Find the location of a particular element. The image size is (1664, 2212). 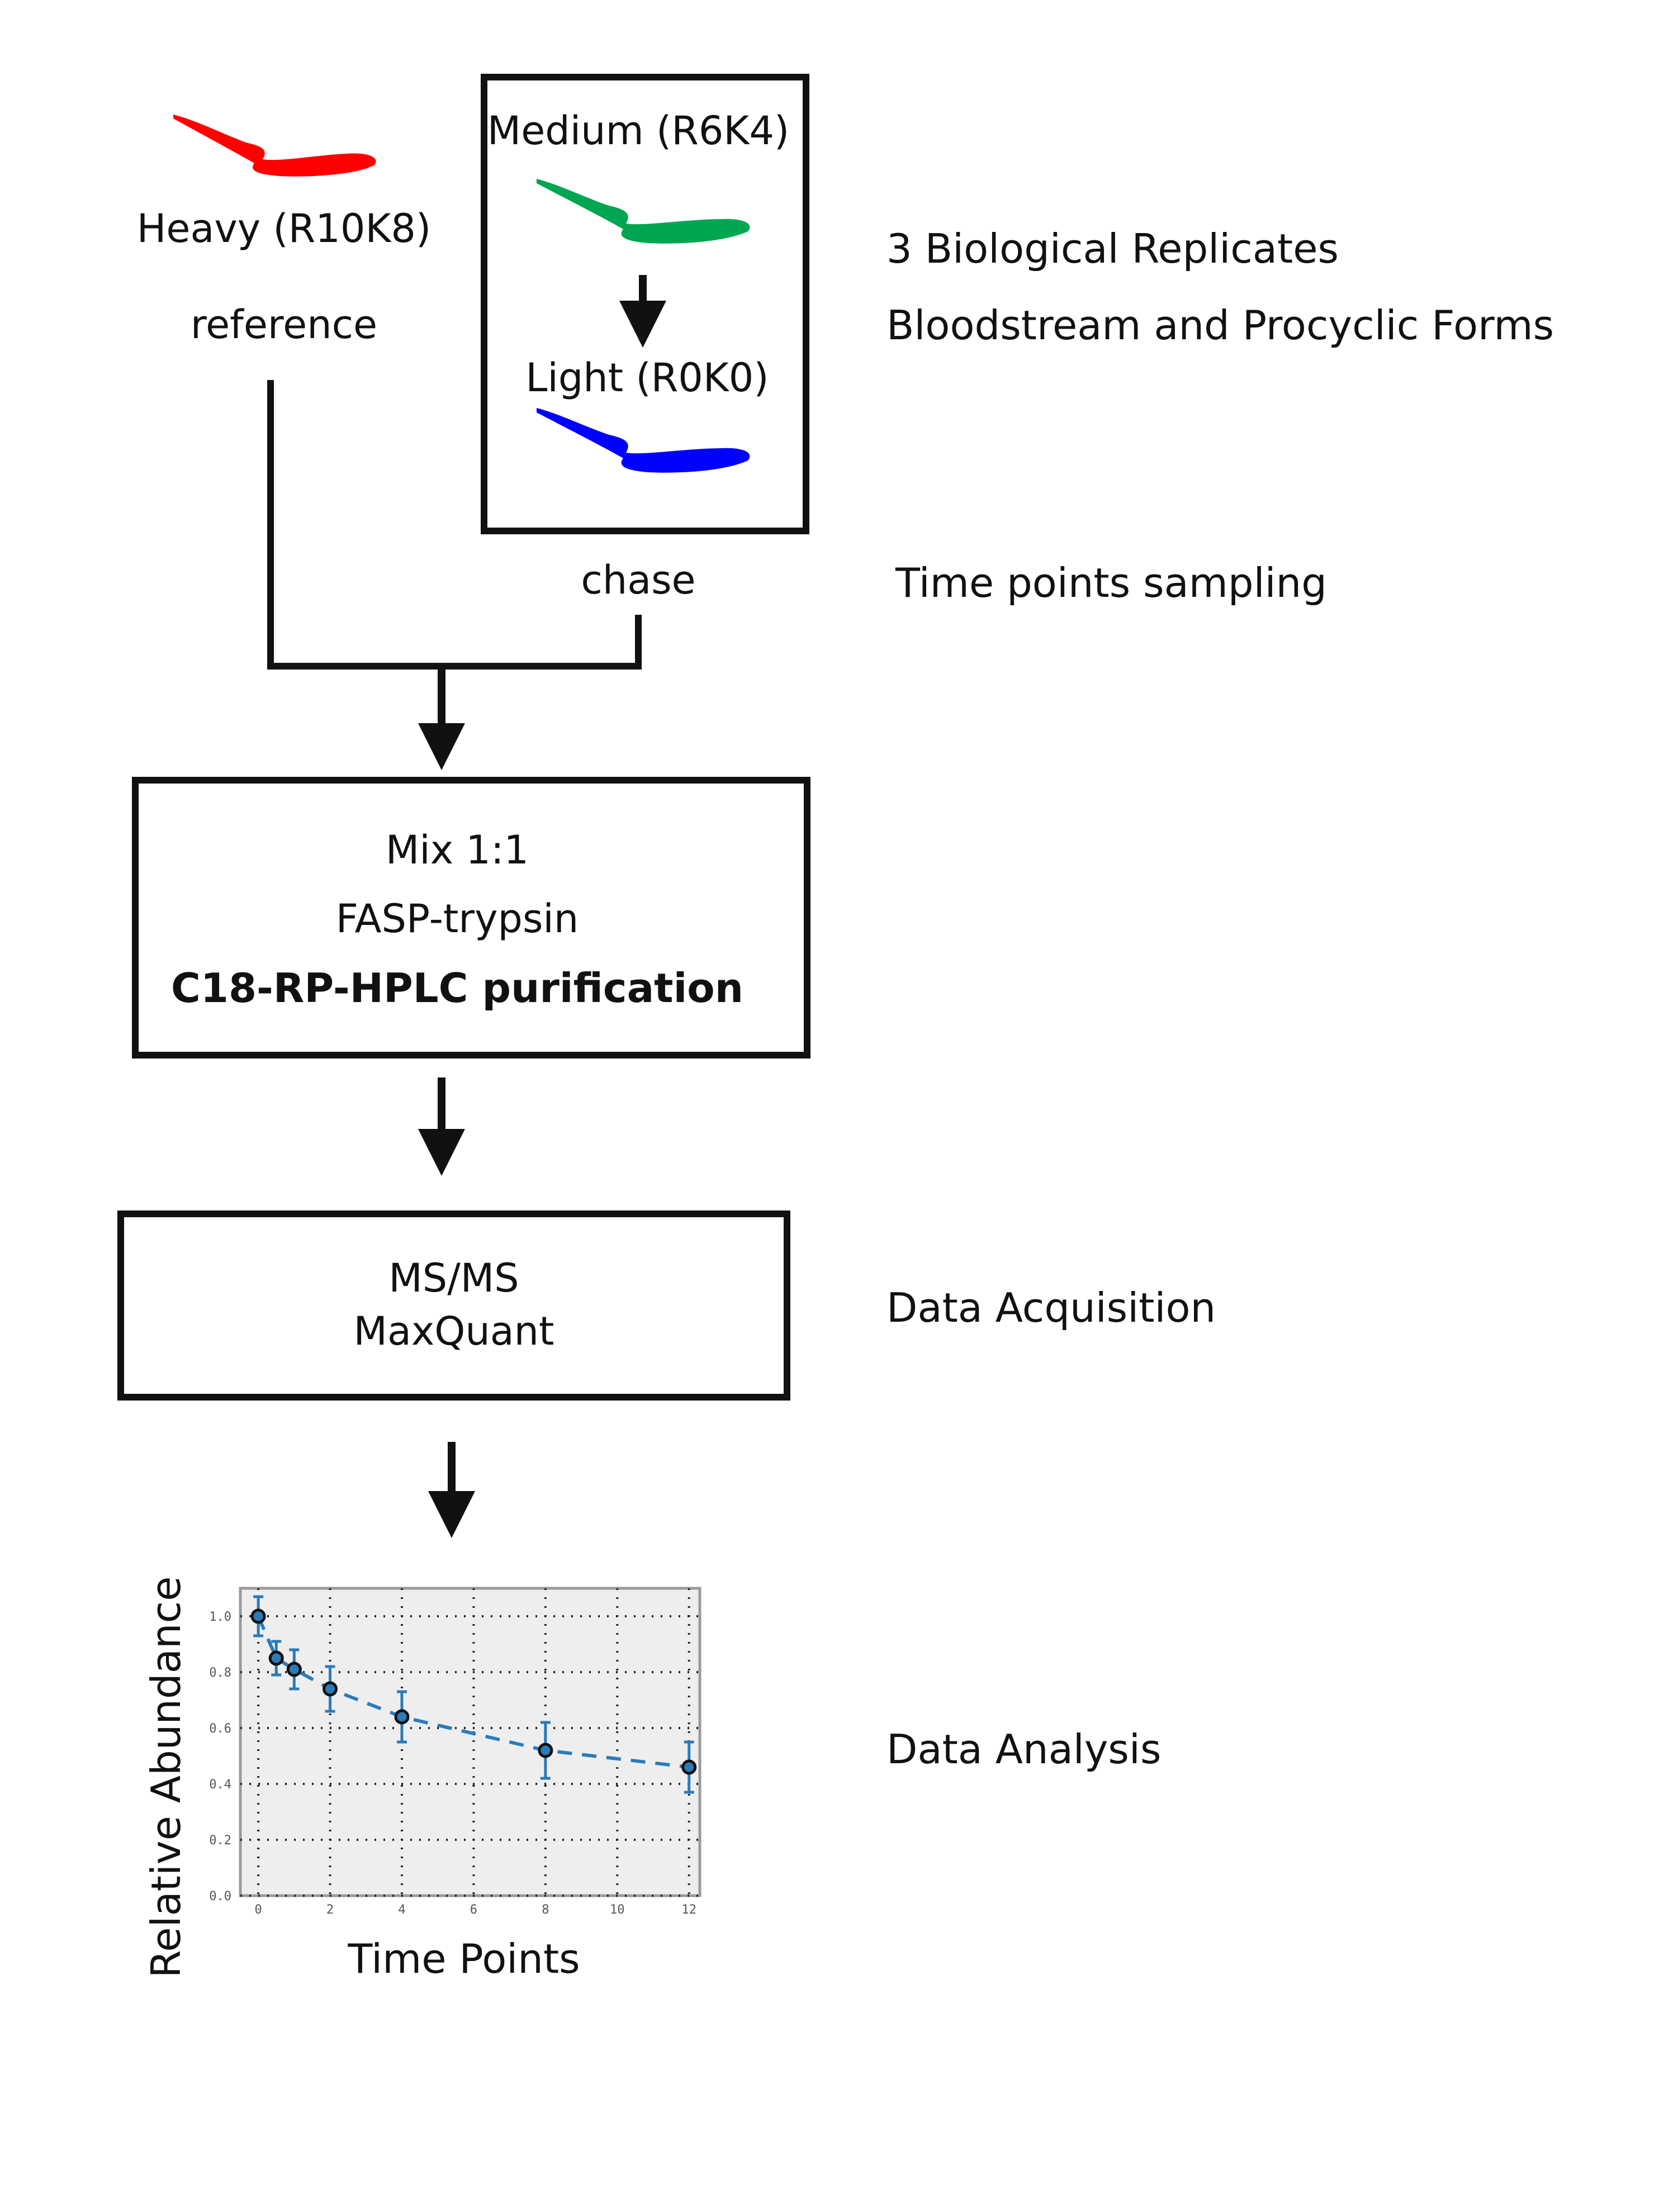

y-tick-label: 0.6 is located at coordinates (220, 1729).